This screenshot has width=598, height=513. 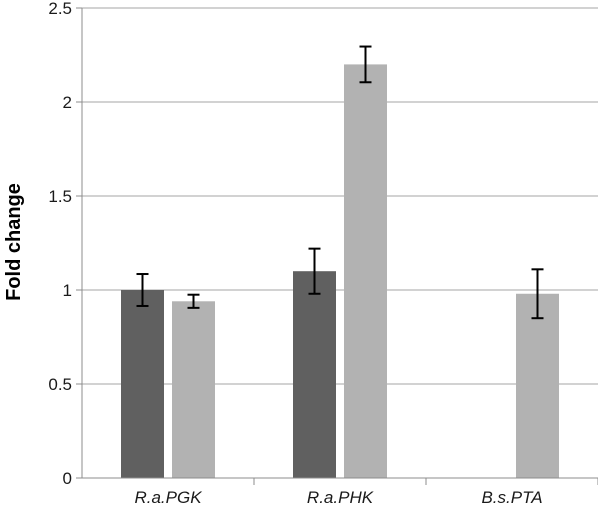 What do you see at coordinates (511, 497) in the screenshot?
I see `x-category-label: B.s.PTA` at bounding box center [511, 497].